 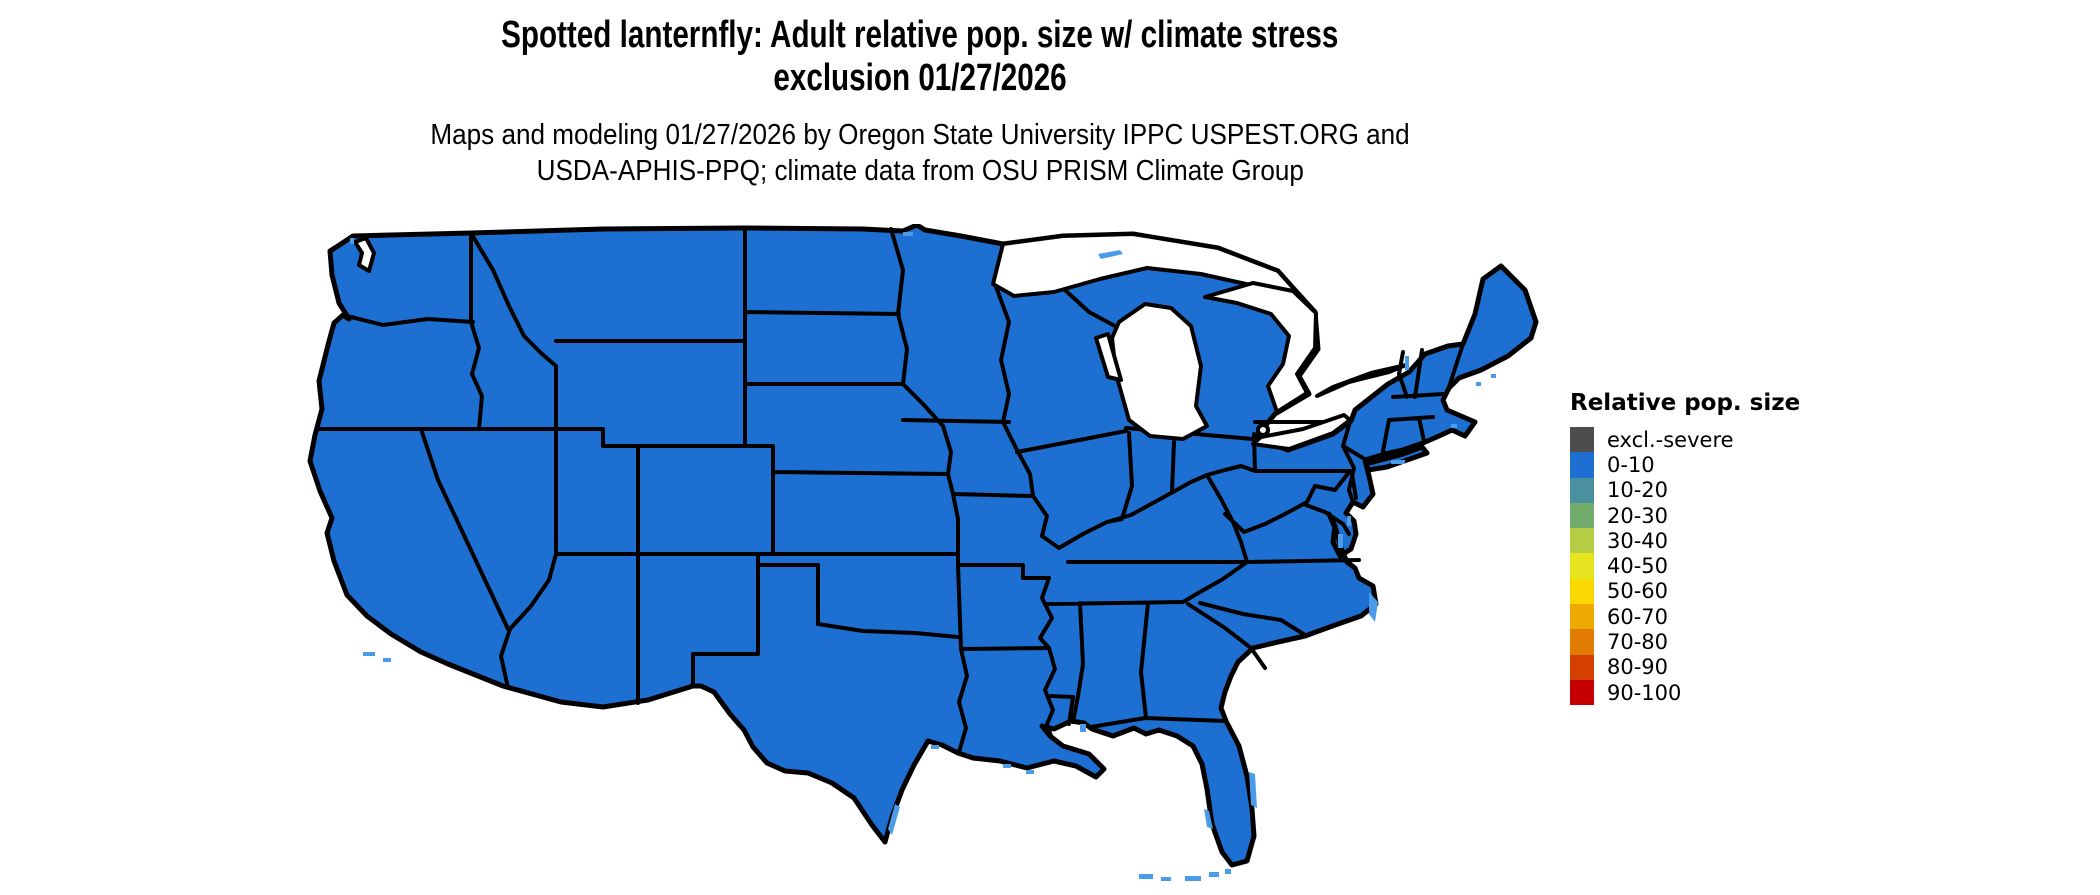 I want to click on legend-label: 40-50, so click(x=1638, y=566).